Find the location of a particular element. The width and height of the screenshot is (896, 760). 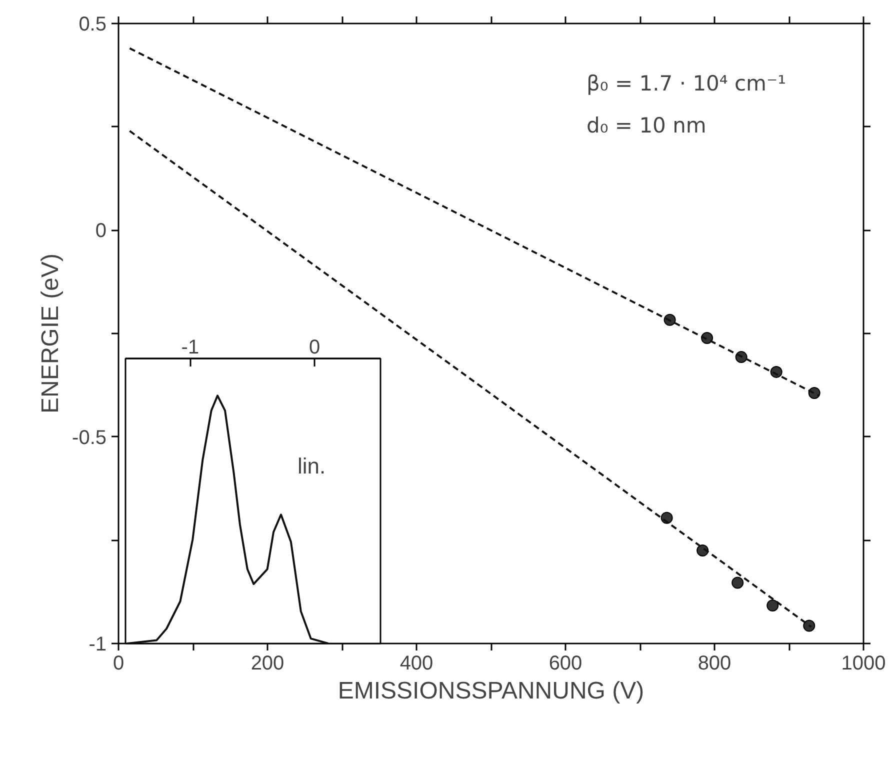

y-tick-label: -0.5 is located at coordinates (89, 437).